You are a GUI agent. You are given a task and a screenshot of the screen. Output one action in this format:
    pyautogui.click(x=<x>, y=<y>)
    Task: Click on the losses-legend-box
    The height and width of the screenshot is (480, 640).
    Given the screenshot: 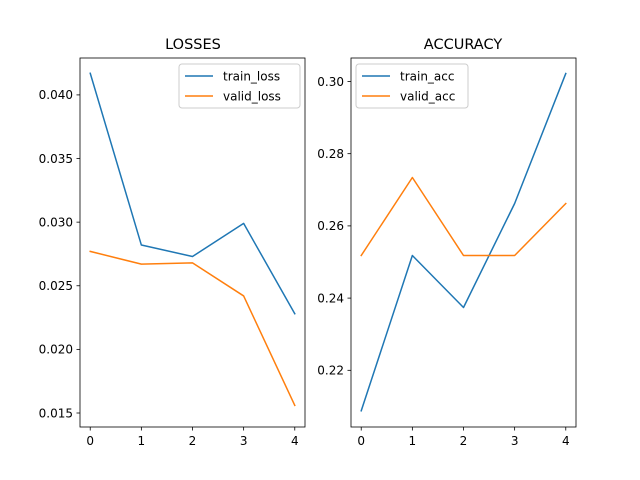 What is the action you would take?
    pyautogui.click(x=239, y=86)
    